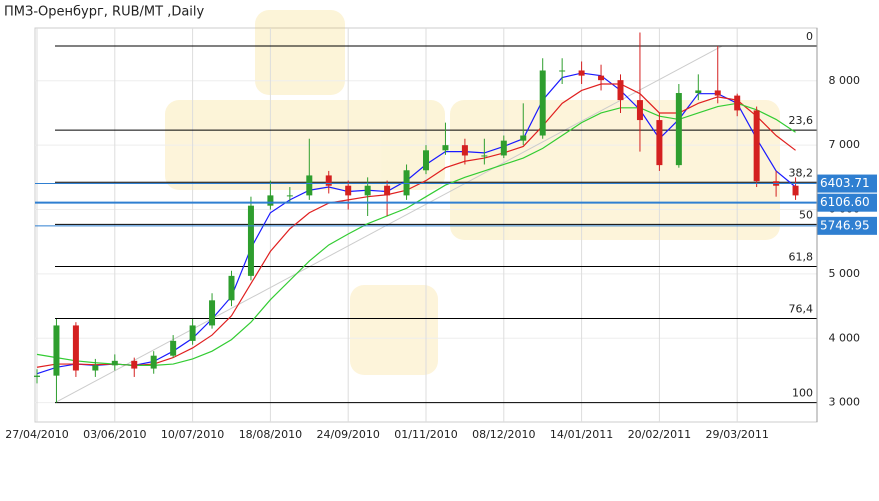 The image size is (879, 501). What do you see at coordinates (801, 256) in the screenshot?
I see `fib-label: 61,8` at bounding box center [801, 256].